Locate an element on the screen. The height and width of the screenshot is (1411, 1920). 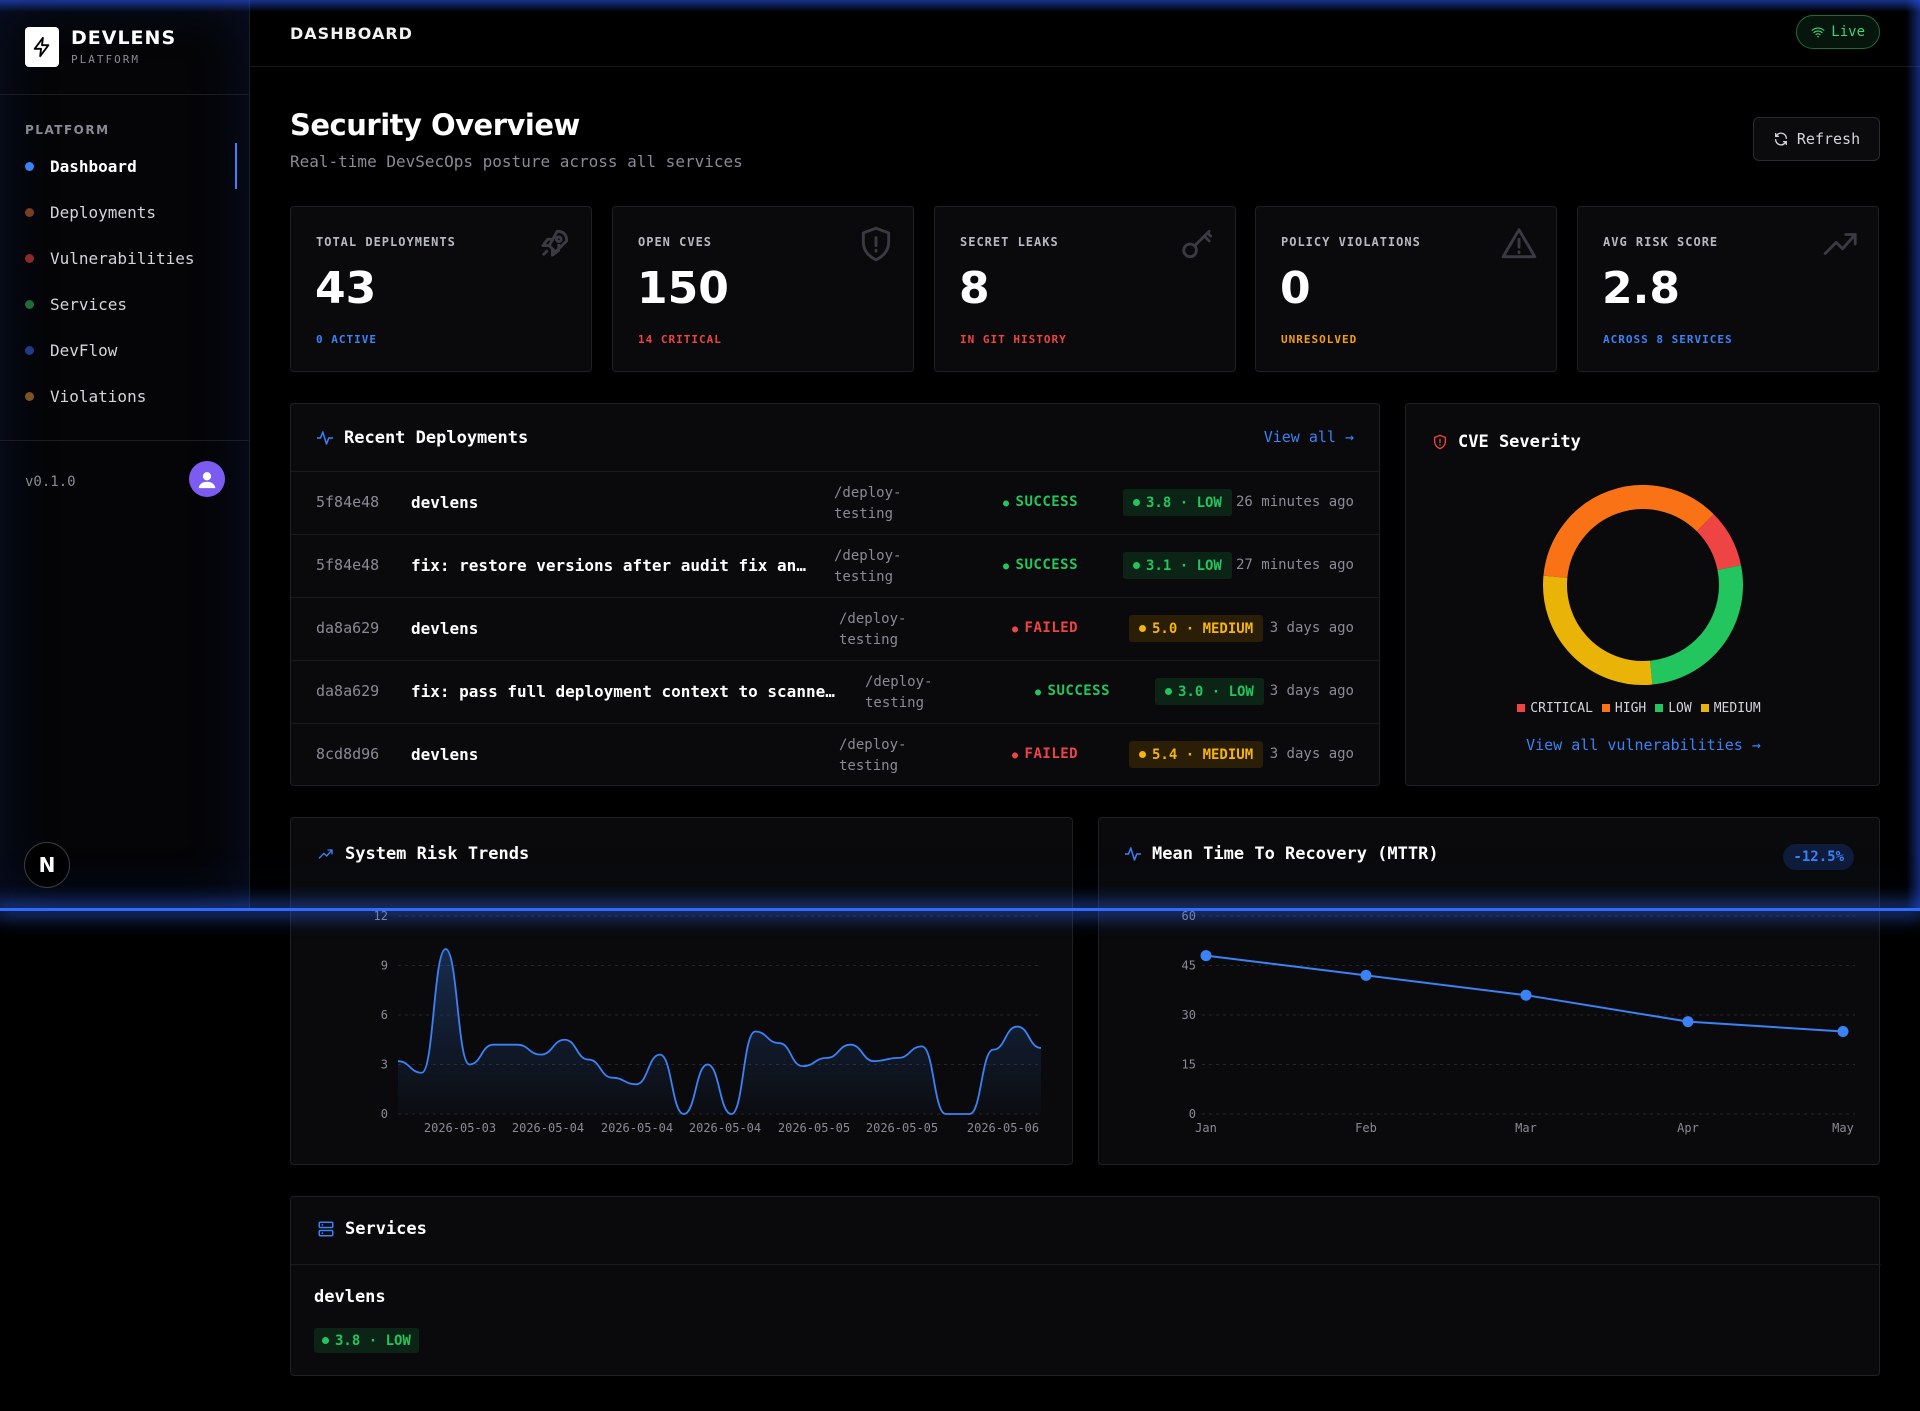
live-label: Live is located at coordinates (1848, 32).